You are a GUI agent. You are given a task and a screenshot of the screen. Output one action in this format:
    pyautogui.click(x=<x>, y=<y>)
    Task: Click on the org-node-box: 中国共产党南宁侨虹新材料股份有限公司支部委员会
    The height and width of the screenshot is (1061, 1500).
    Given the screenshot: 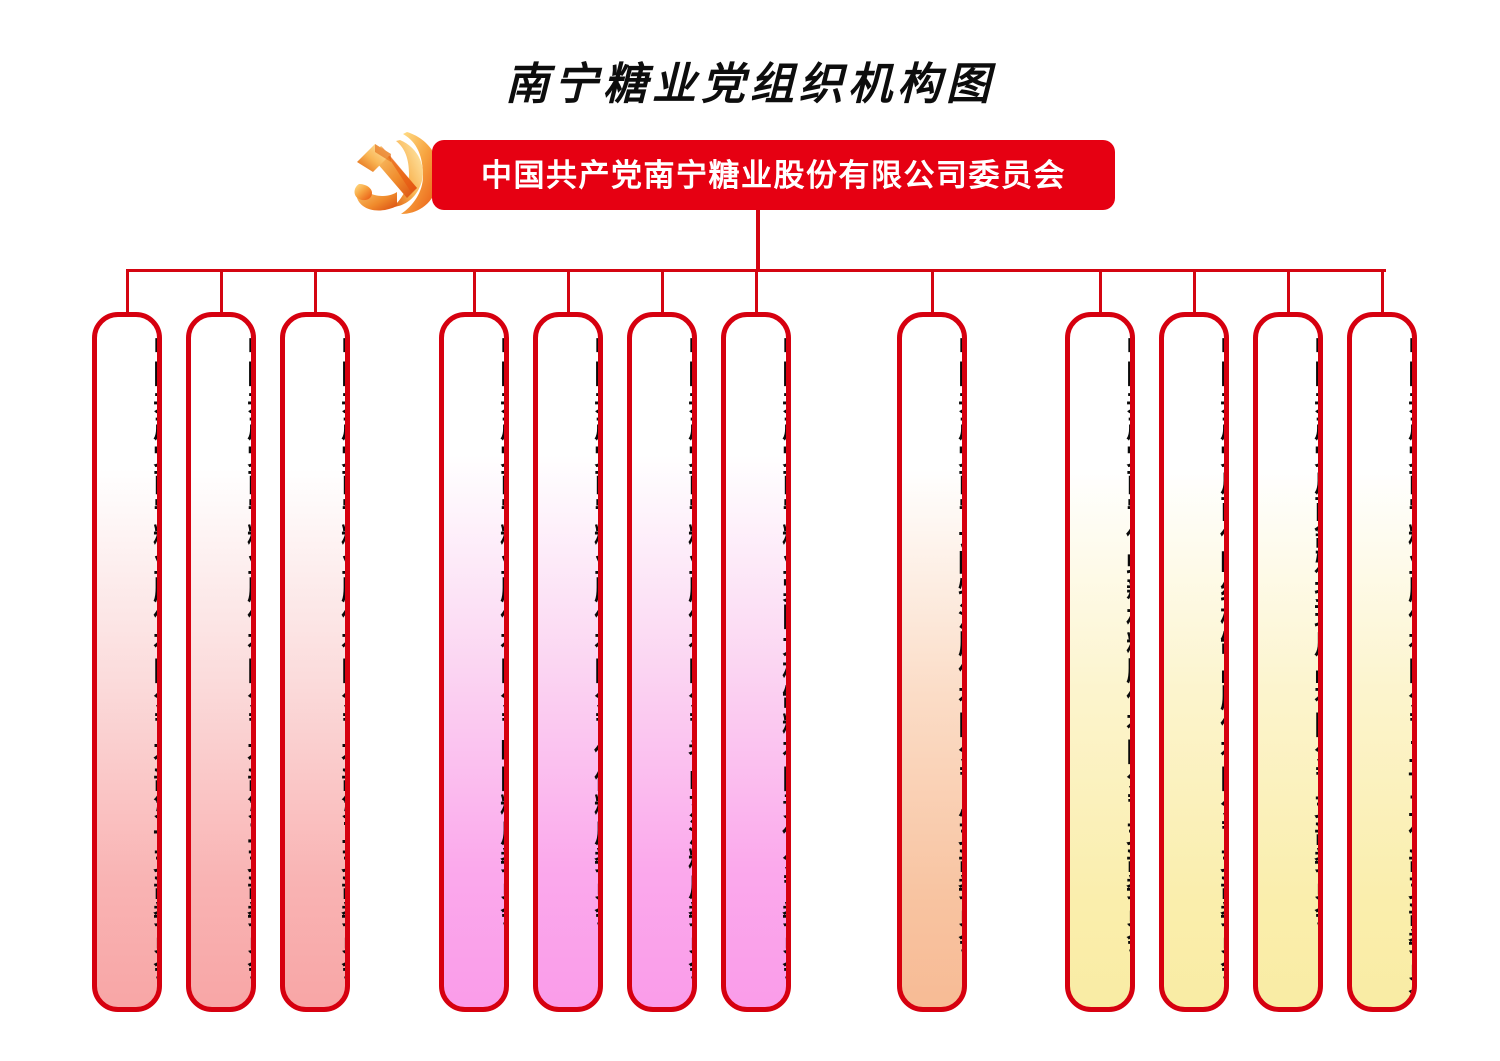 What is the action you would take?
    pyautogui.click(x=1100, y=662)
    